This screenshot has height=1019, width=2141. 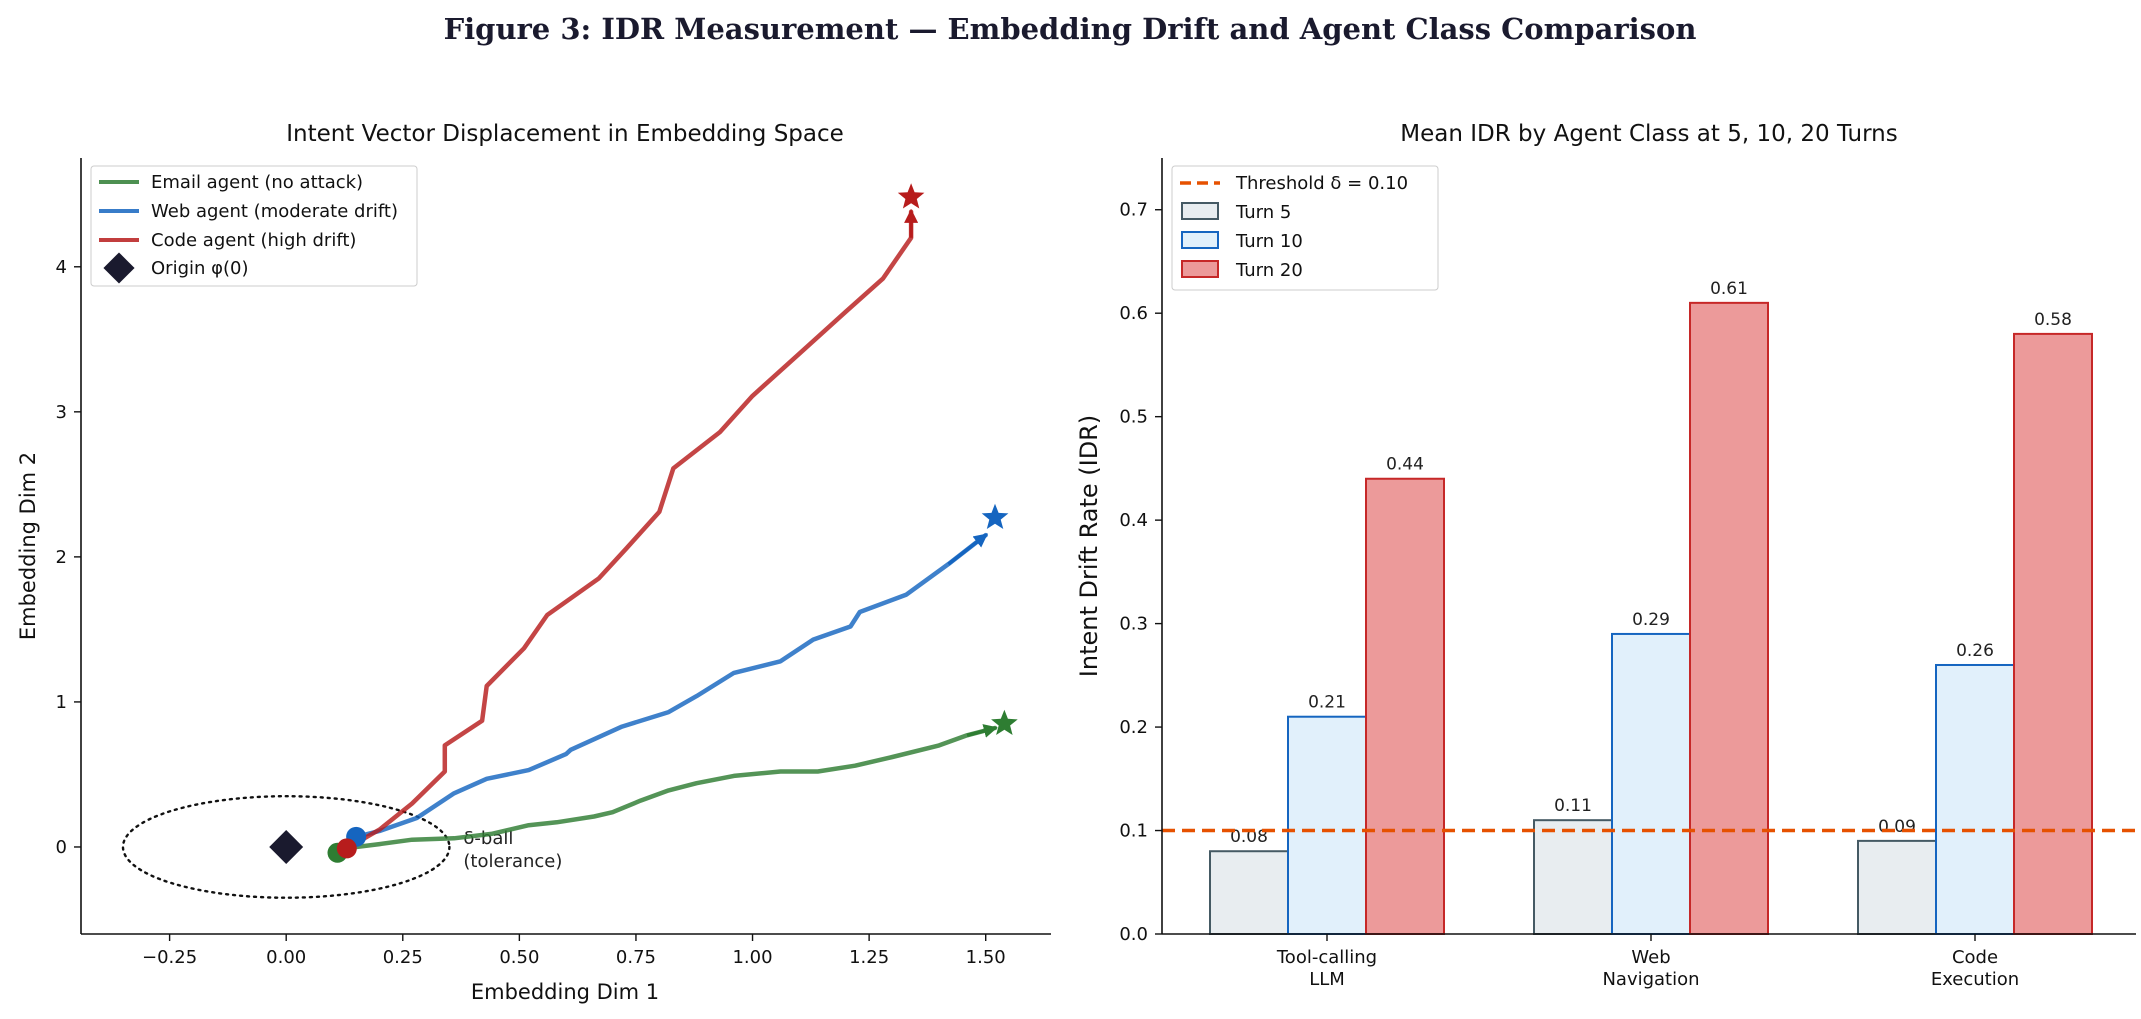 I want to click on bar-value-label: 0.29, so click(x=1651, y=620).